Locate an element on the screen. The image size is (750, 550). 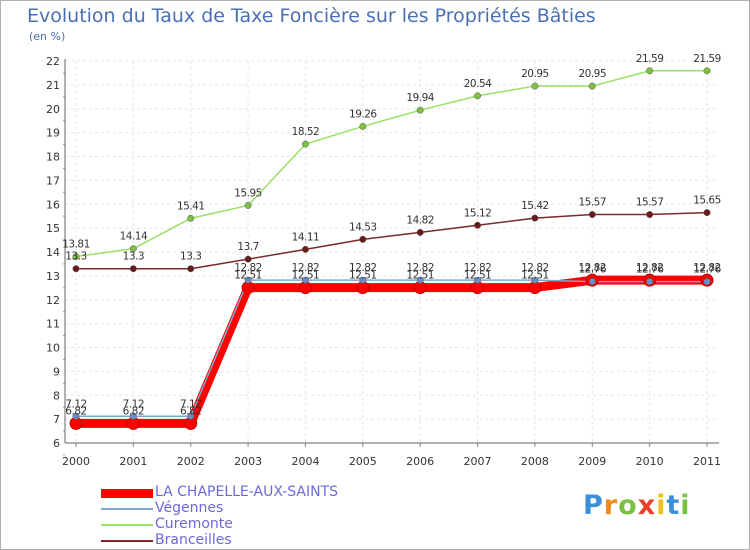
legend-label-1: Végennes is located at coordinates (189, 508).